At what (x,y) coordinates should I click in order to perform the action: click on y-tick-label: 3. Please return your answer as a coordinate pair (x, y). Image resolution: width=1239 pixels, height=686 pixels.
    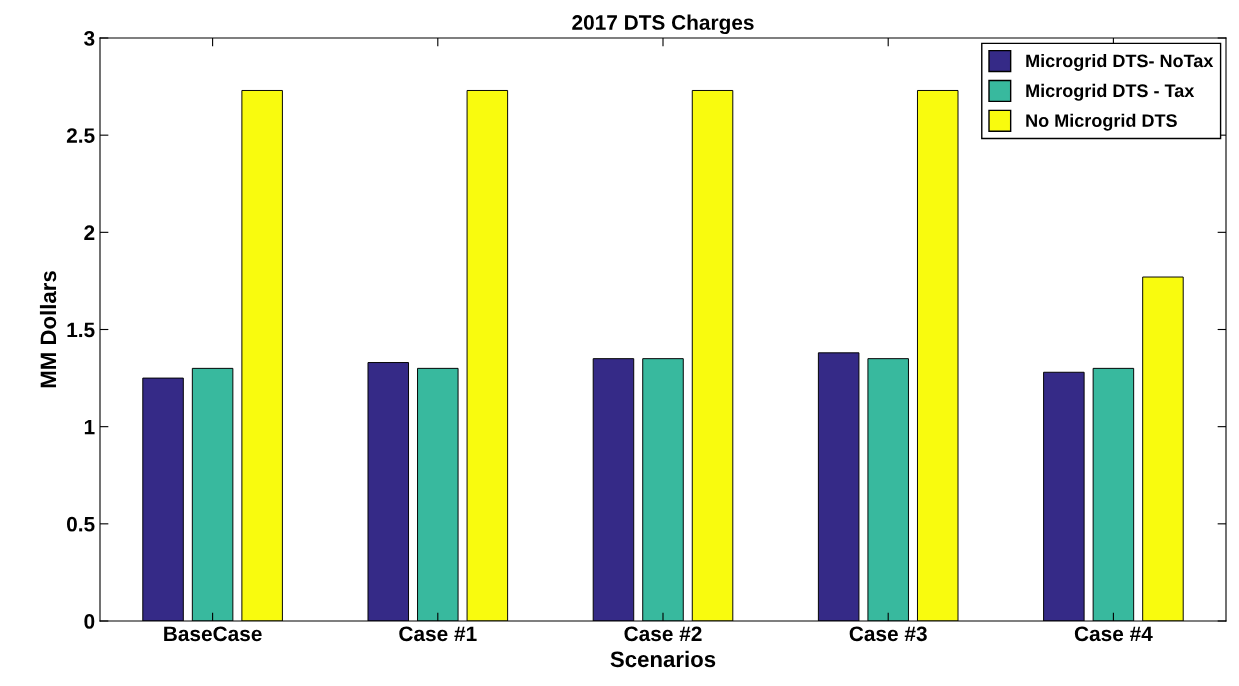
    Looking at the image, I should click on (89, 38).